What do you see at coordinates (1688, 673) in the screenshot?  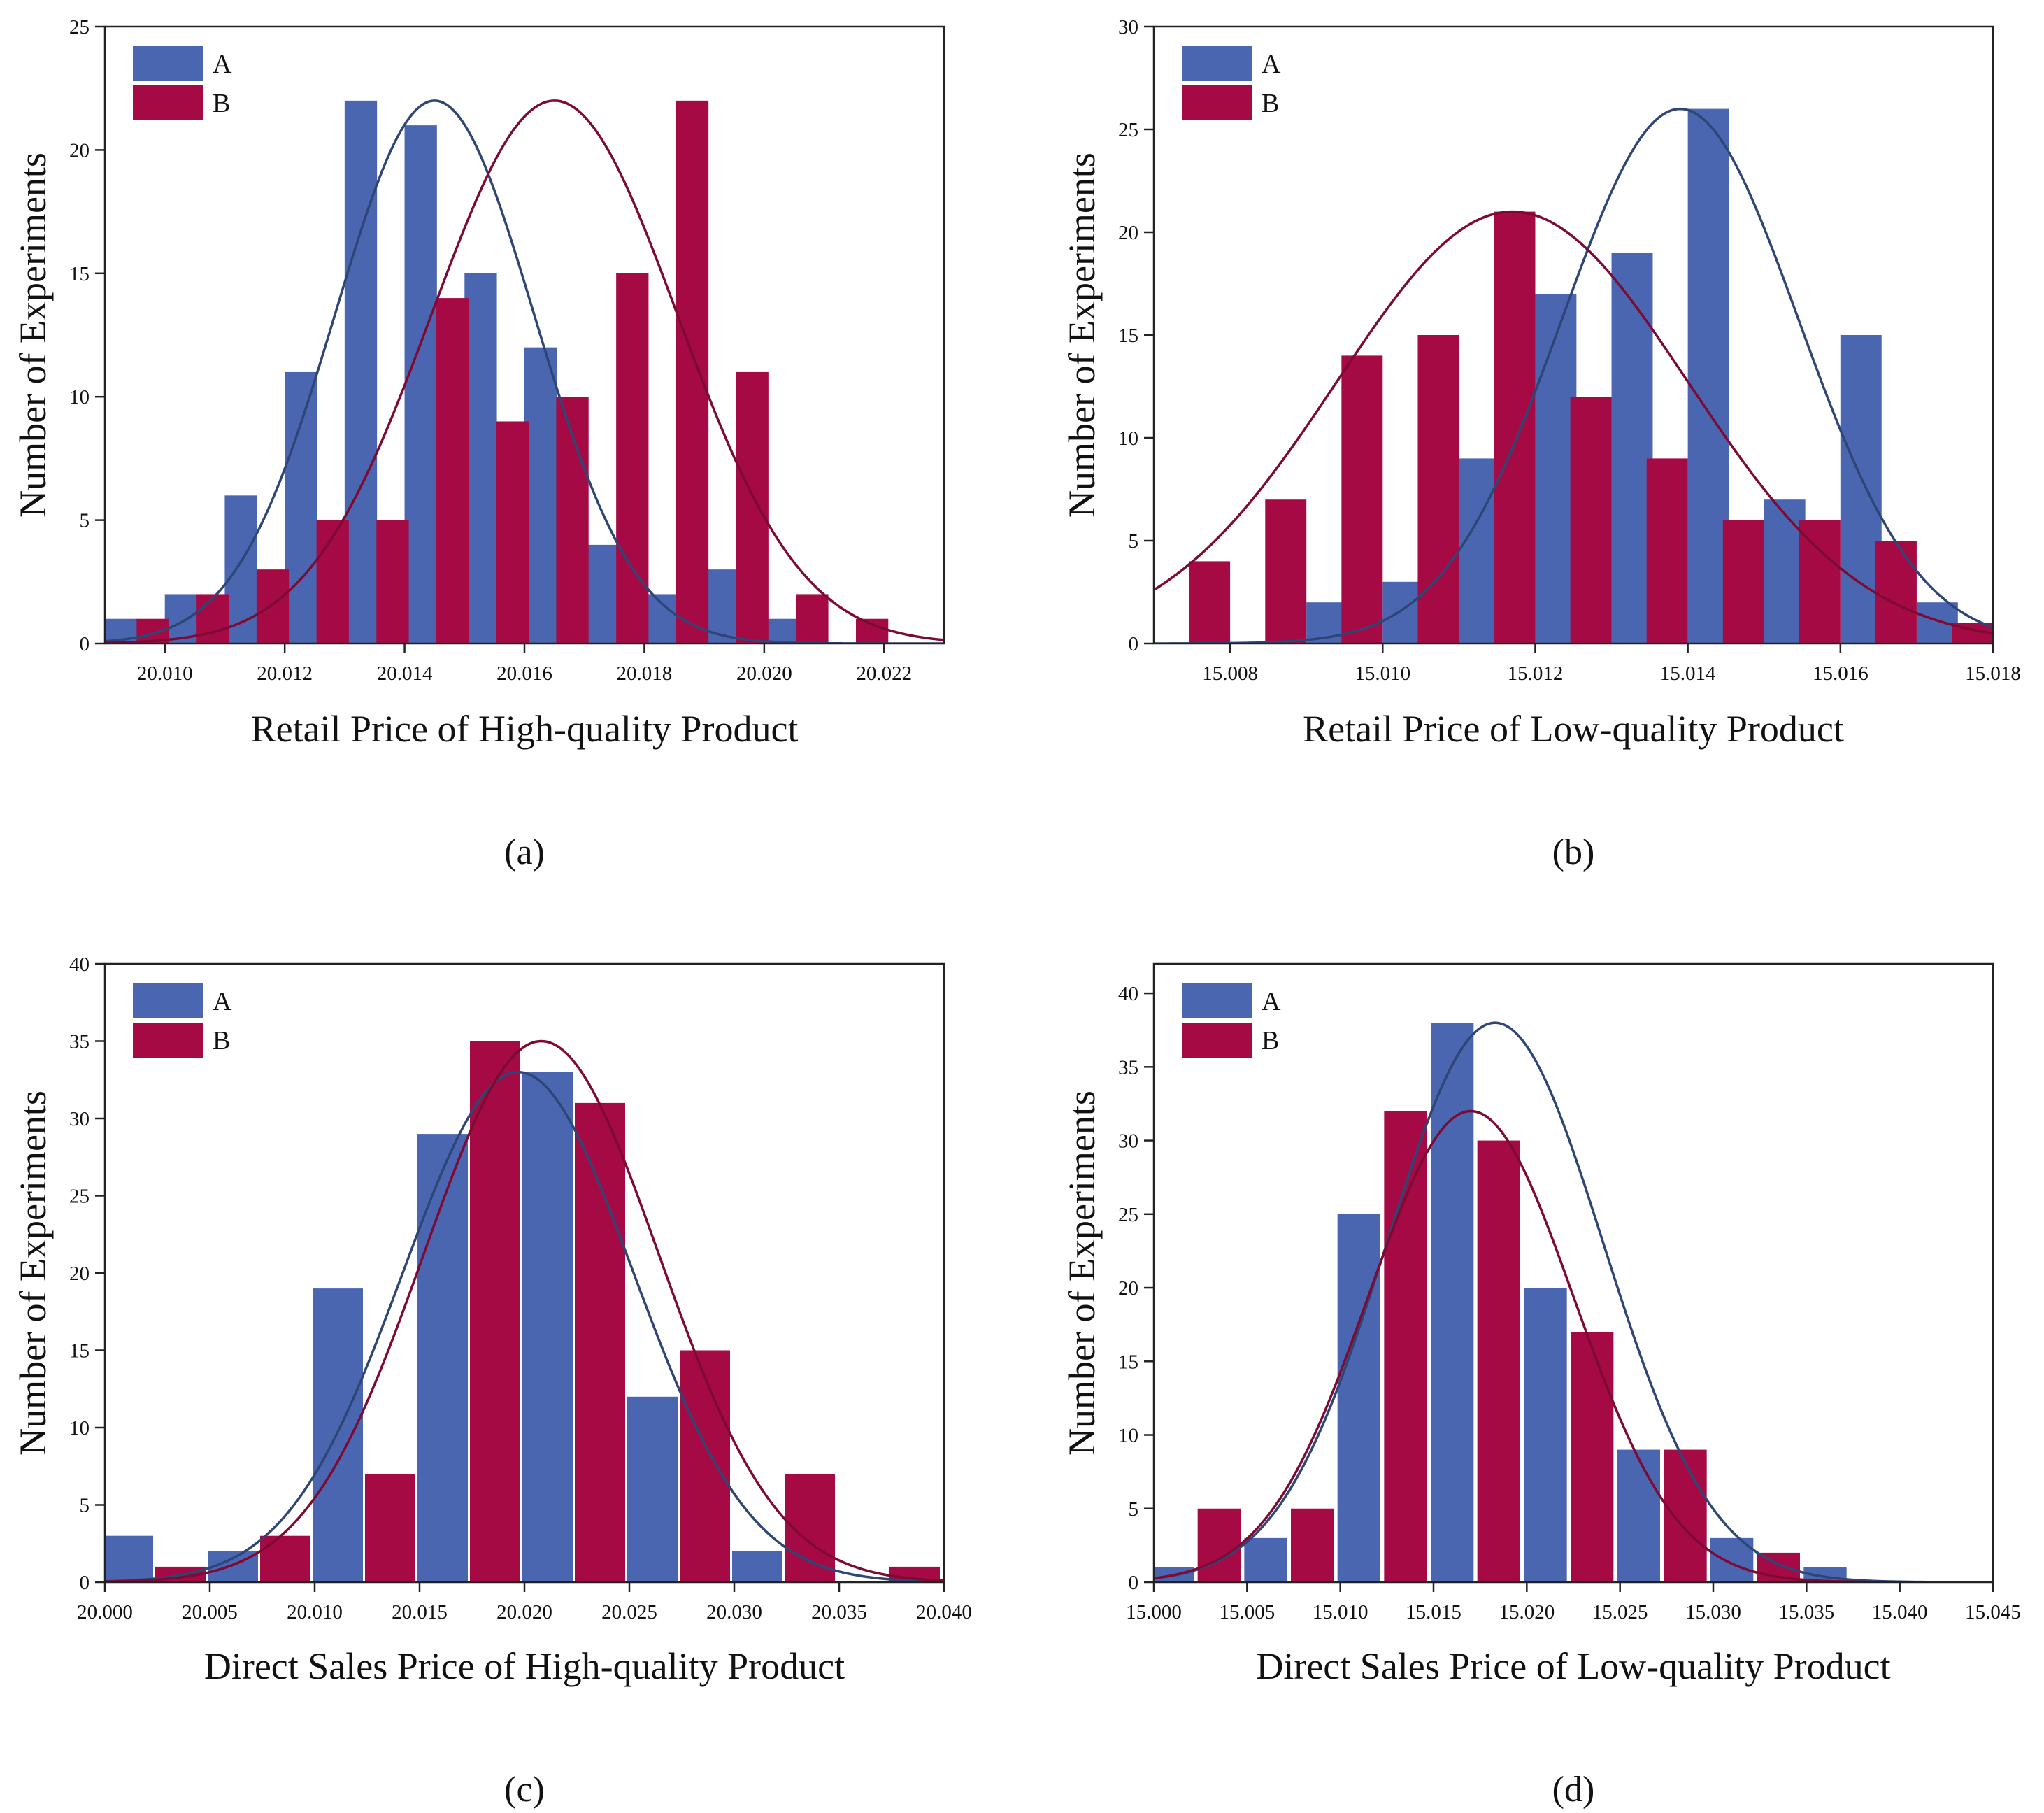 I see `x-tick-label: 15.014` at bounding box center [1688, 673].